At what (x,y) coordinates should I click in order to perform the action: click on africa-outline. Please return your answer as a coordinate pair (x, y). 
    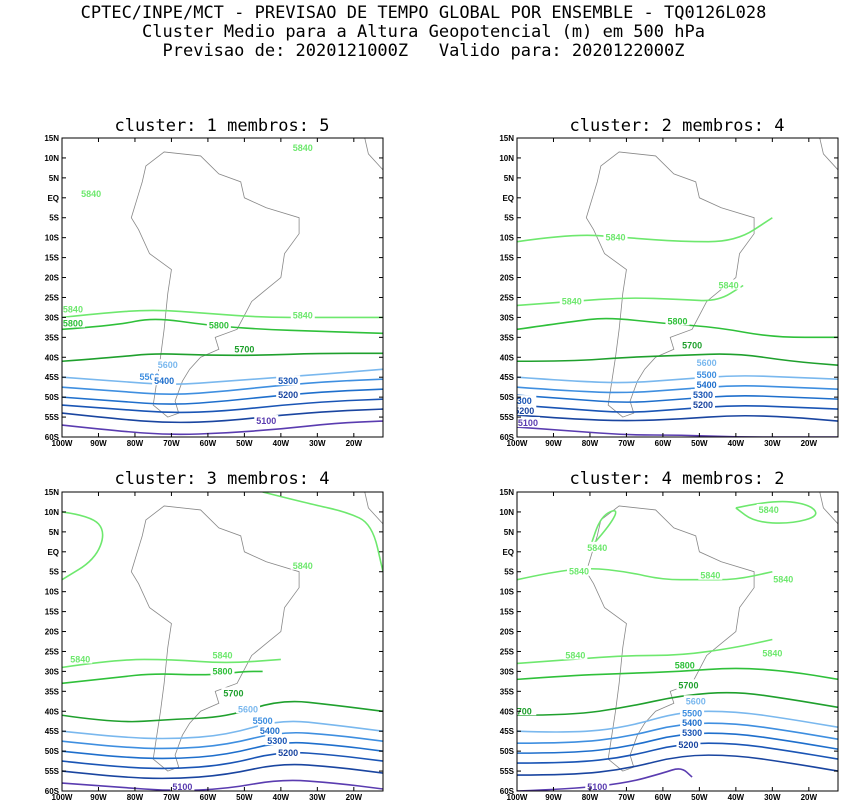
    Looking at the image, I should click on (373, 154).